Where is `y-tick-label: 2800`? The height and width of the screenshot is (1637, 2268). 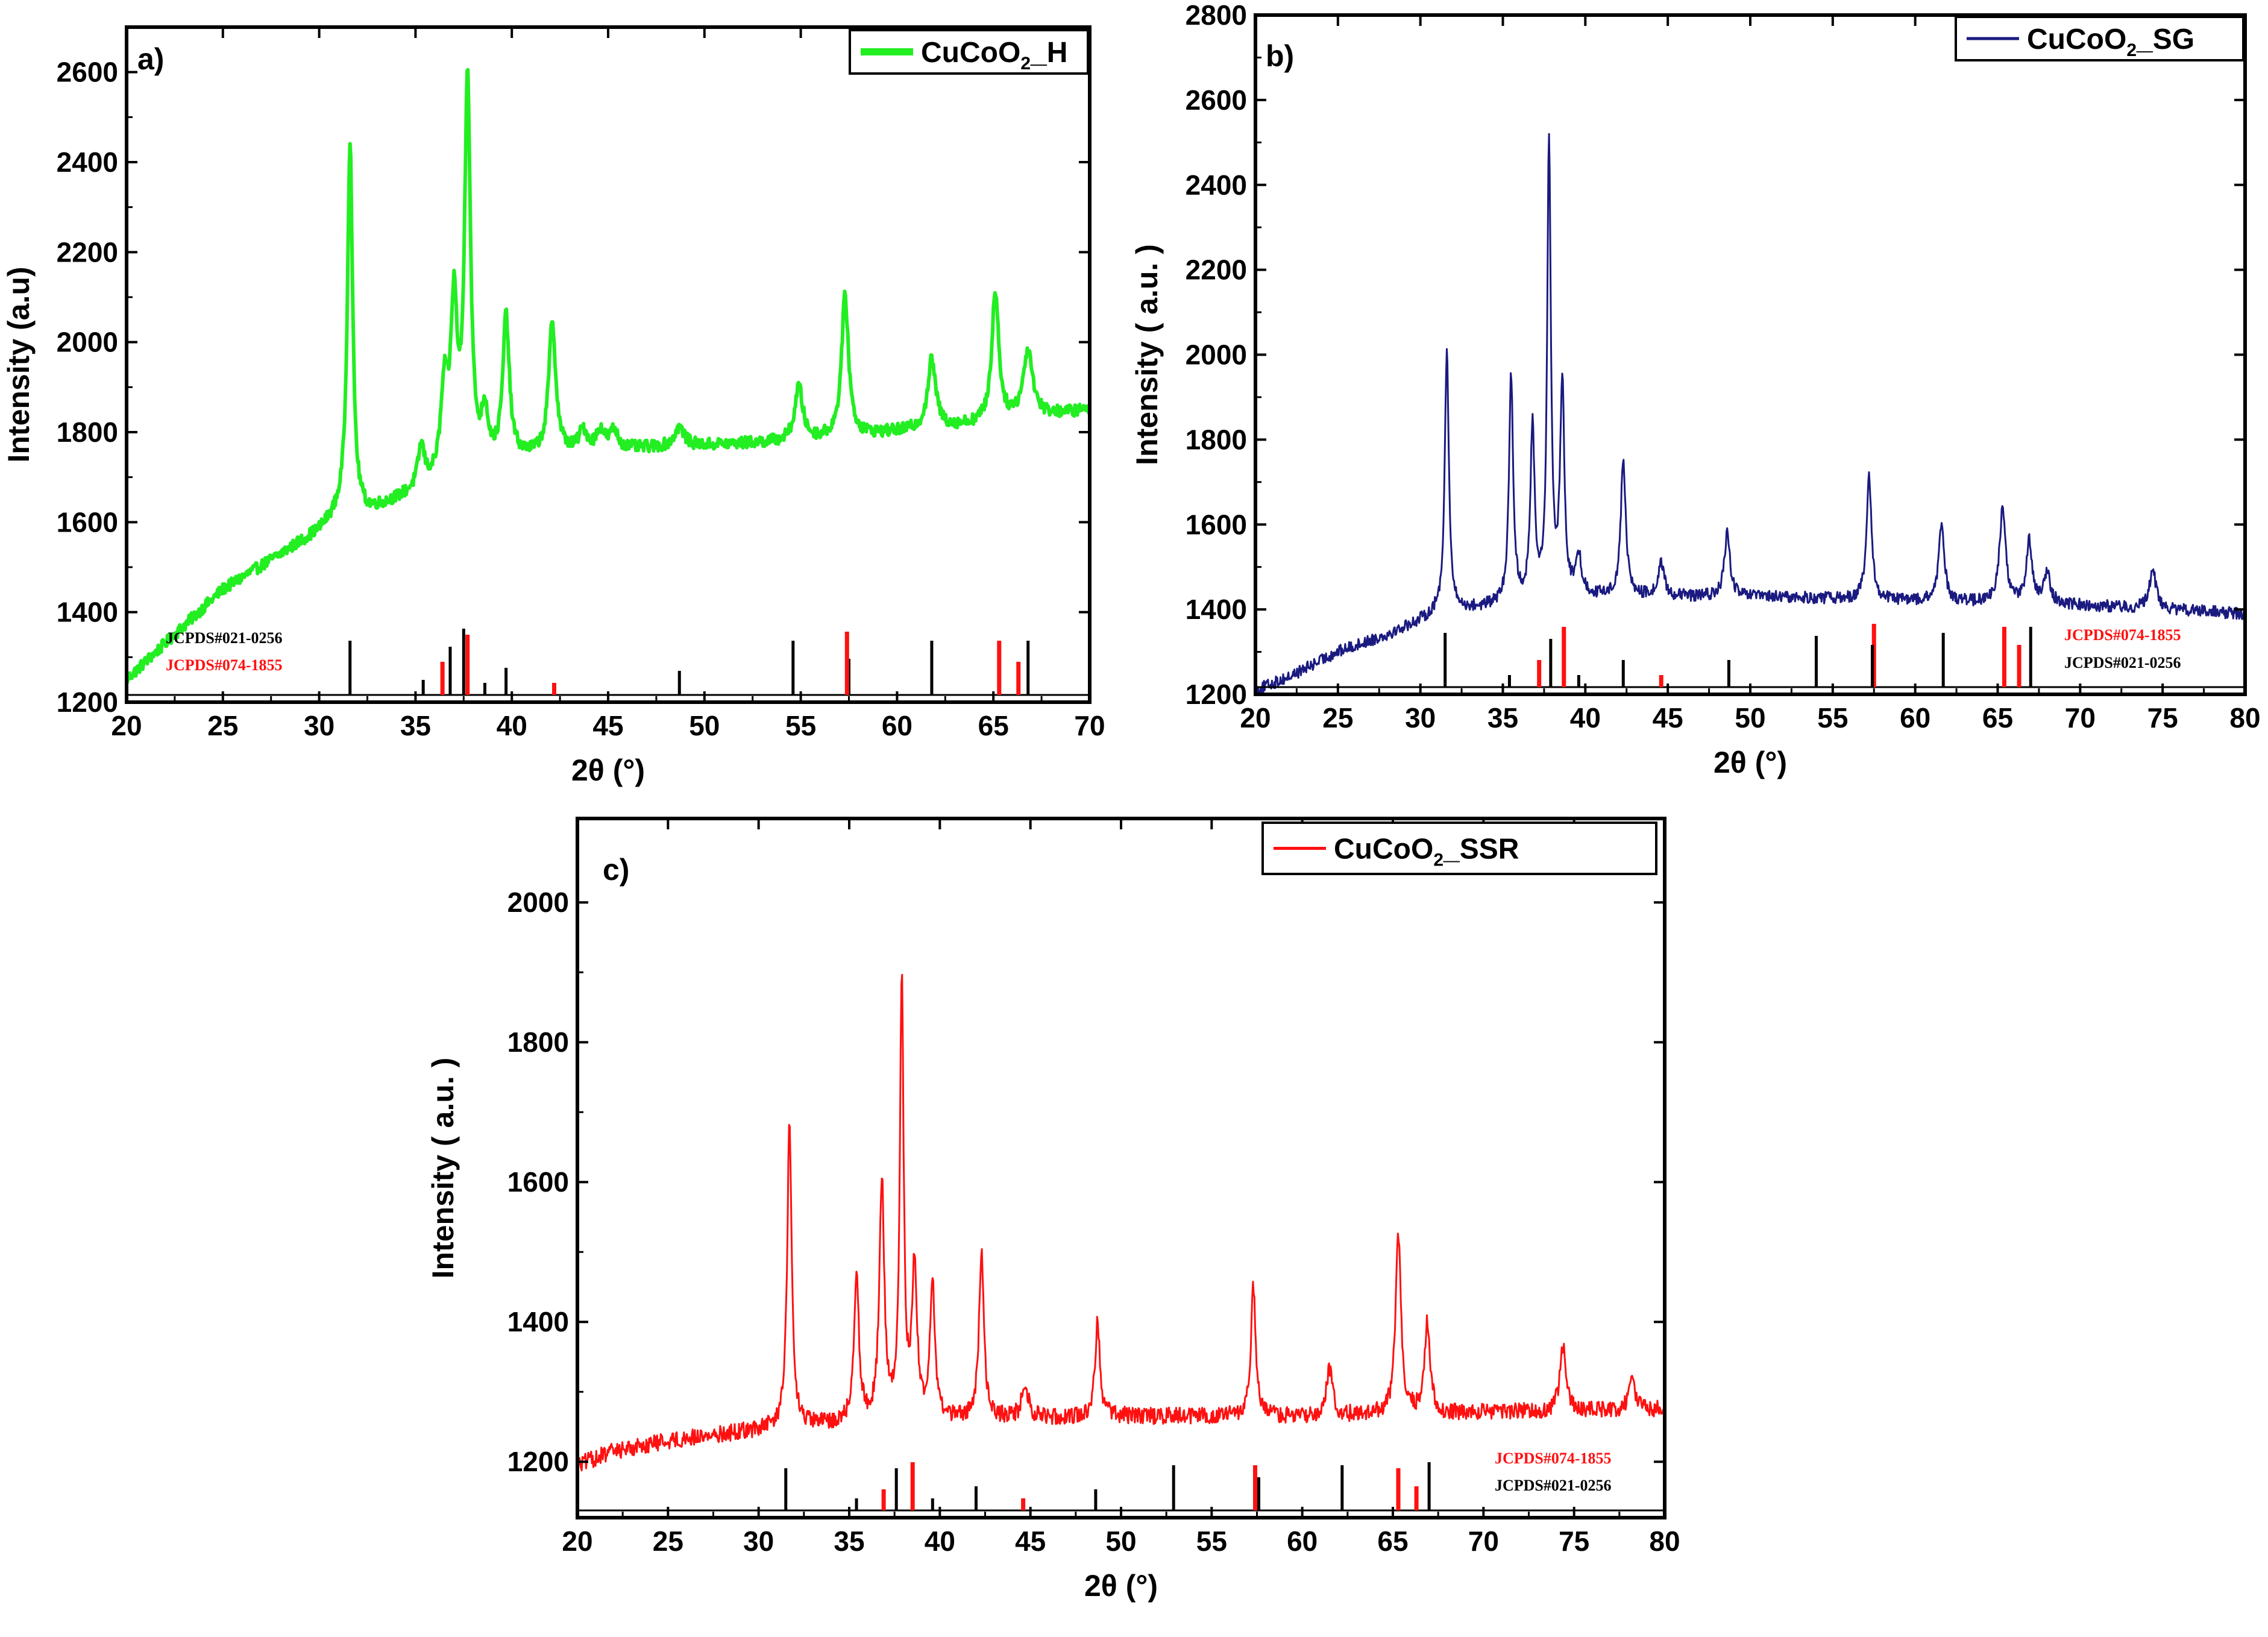
y-tick-label: 2800 is located at coordinates (1216, 15).